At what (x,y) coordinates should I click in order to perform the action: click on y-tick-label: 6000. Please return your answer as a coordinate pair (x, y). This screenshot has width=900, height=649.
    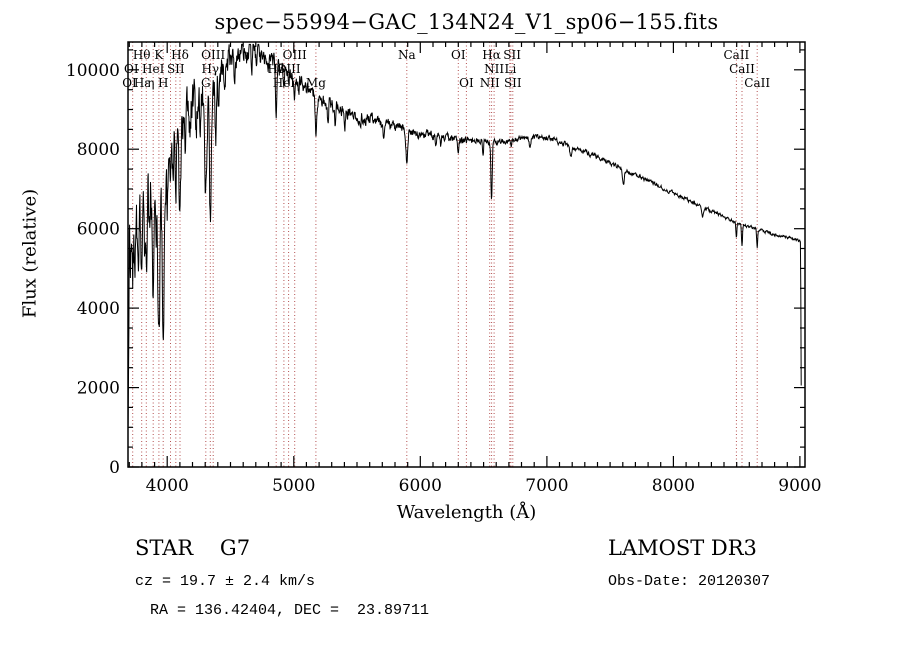
    Looking at the image, I should click on (98, 230).